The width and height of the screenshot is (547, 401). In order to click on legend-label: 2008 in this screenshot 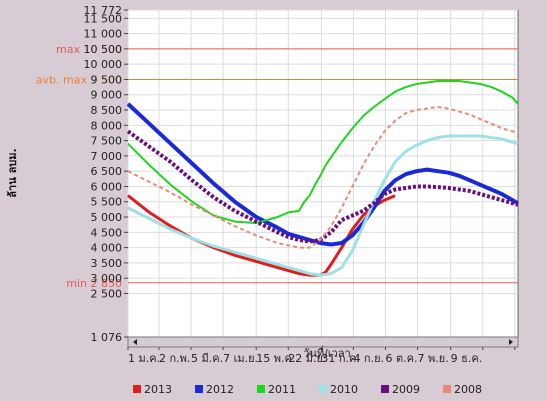, I will do `click(468, 389)`.